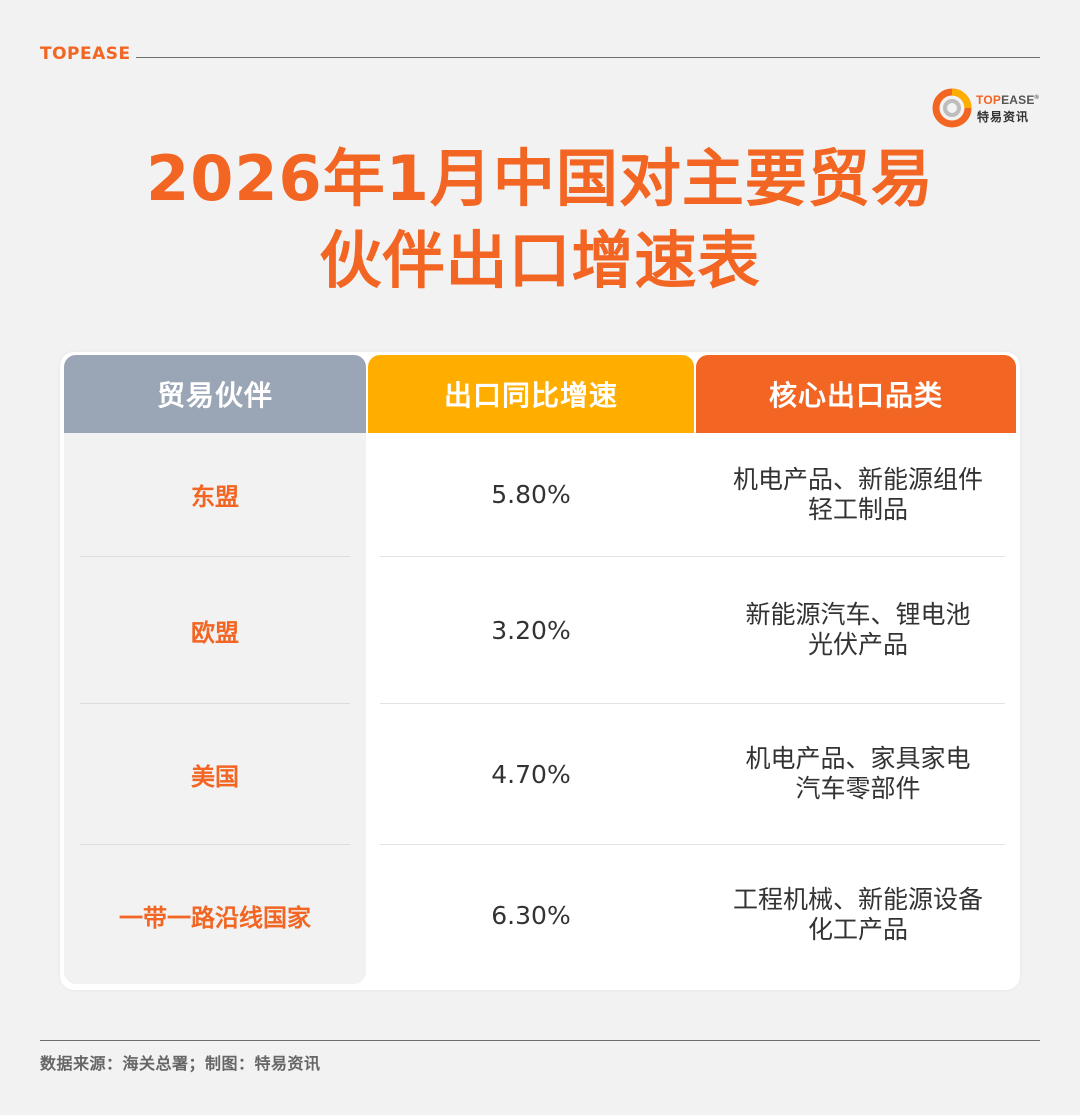 This screenshot has width=1080, height=1115. What do you see at coordinates (858, 788) in the screenshot?
I see `product-line: 汽车零部件` at bounding box center [858, 788].